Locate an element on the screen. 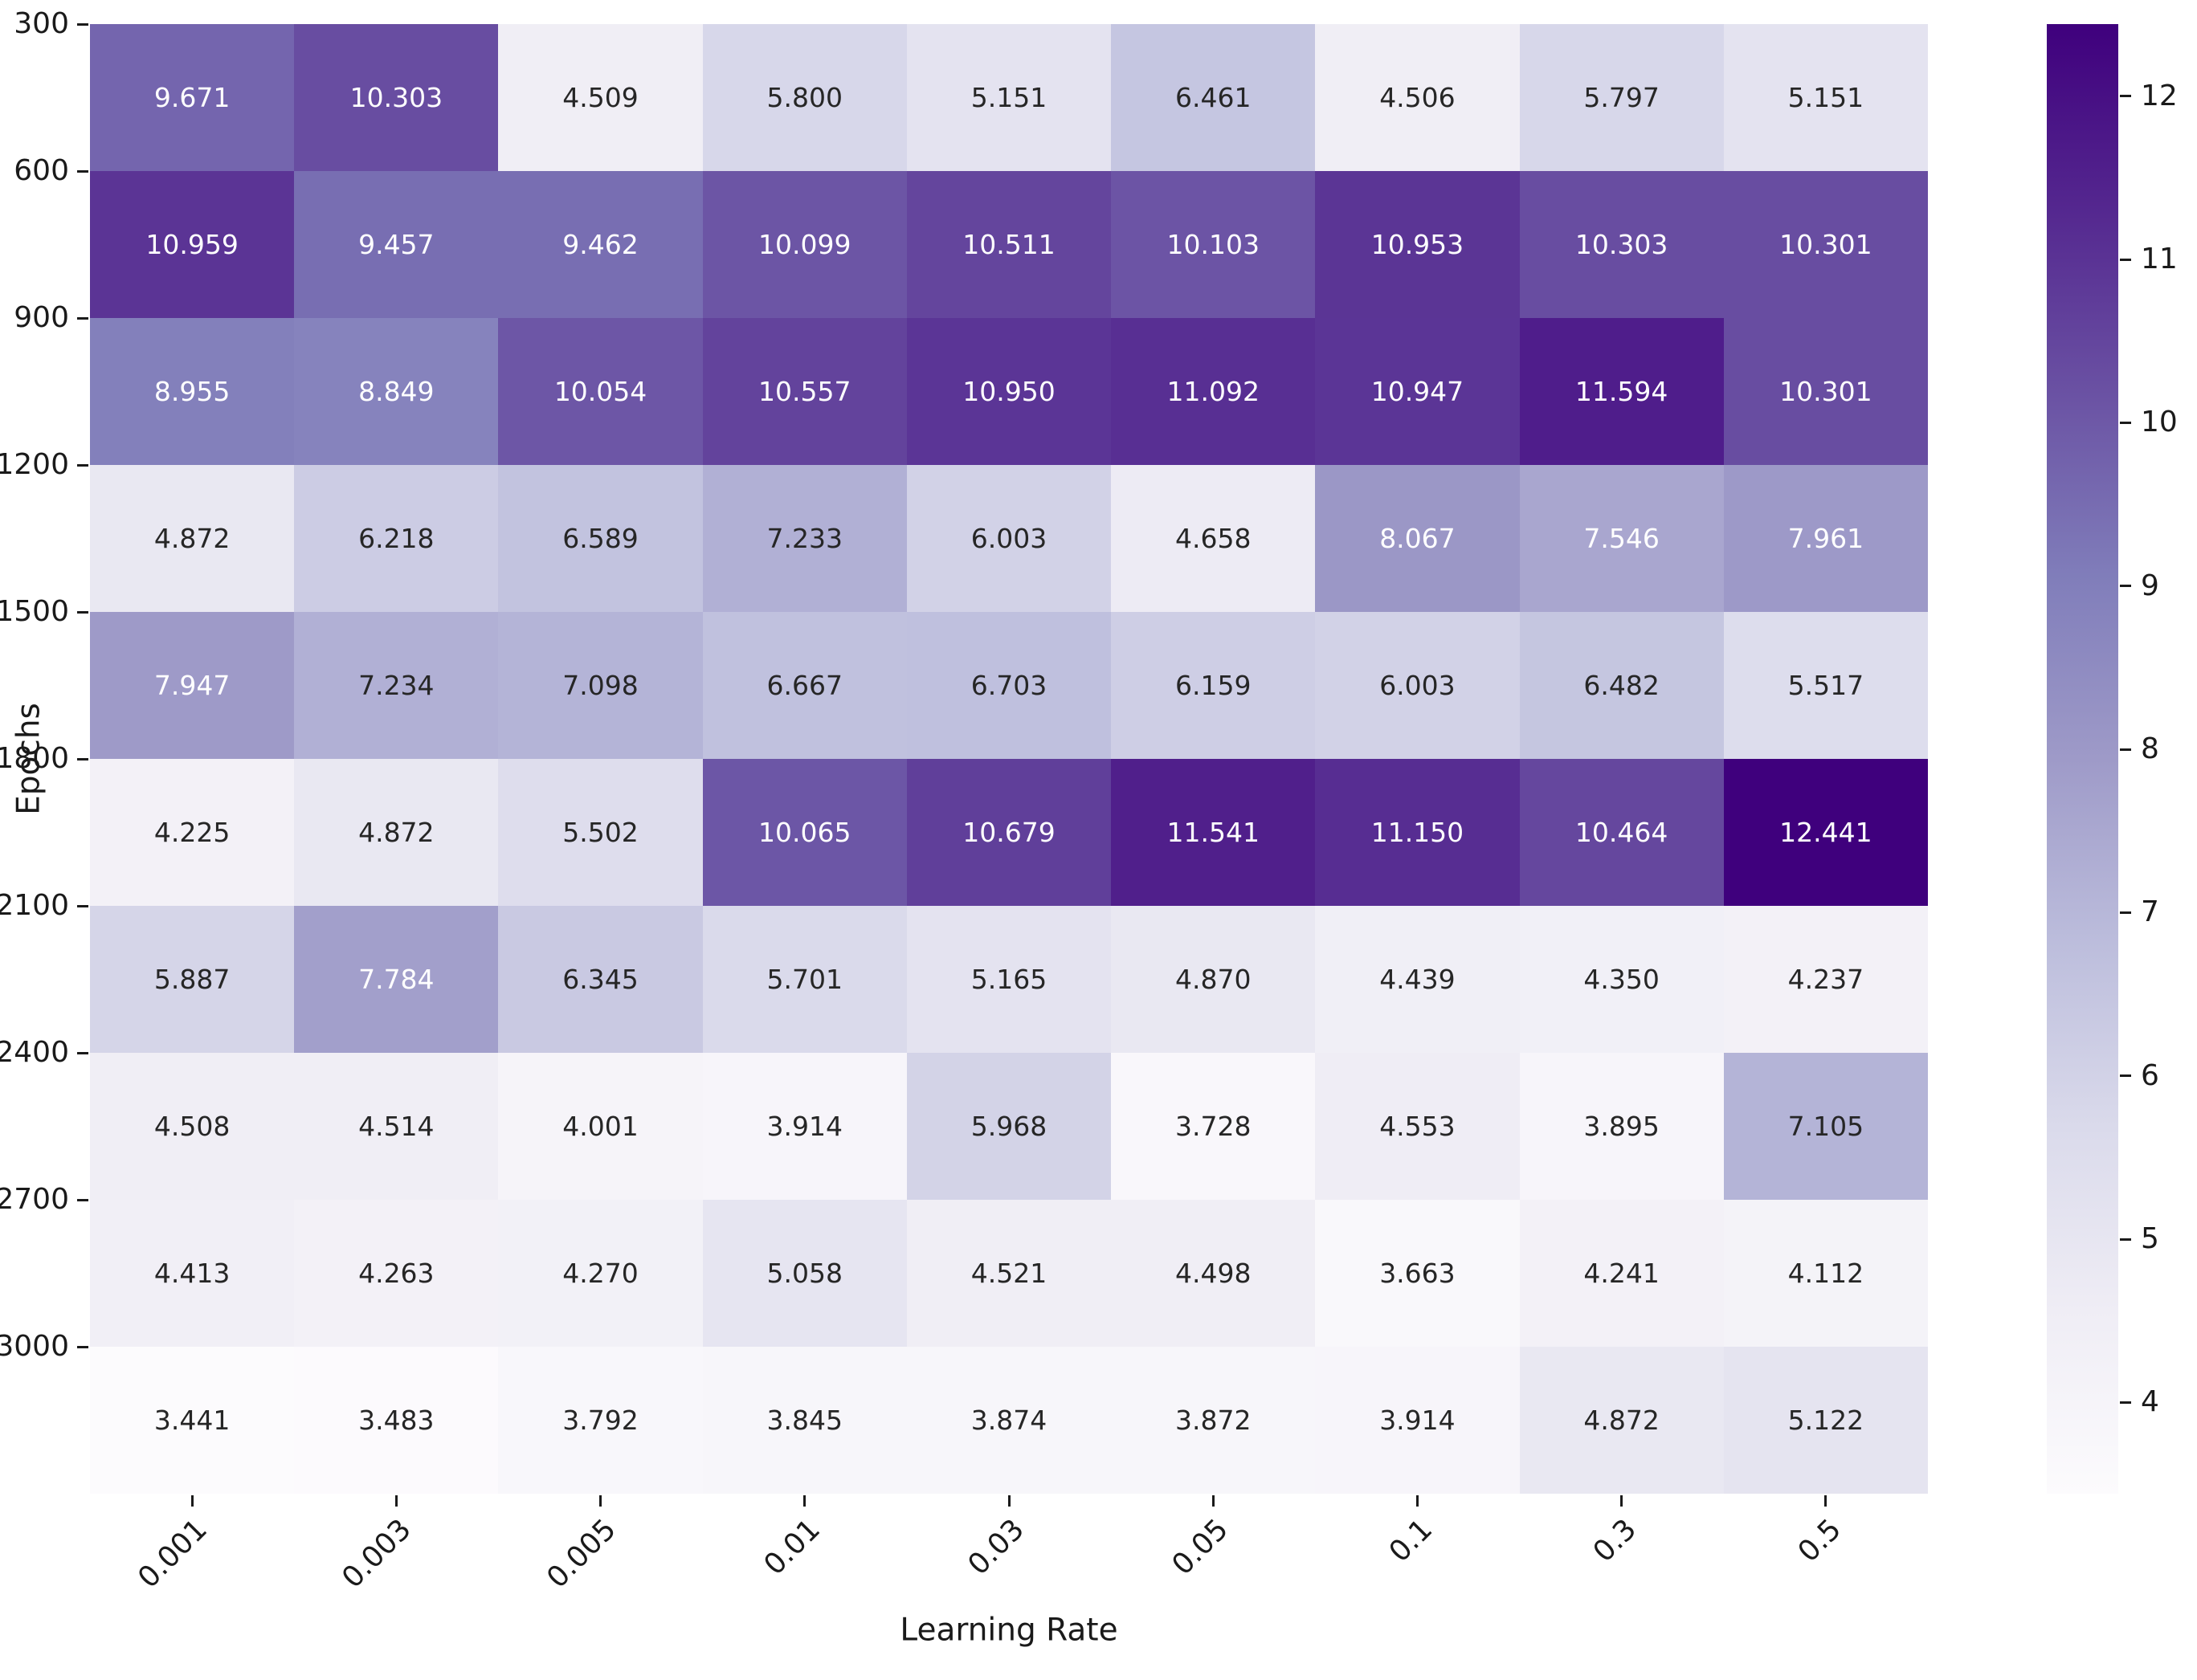  heatmap-cell: 3.792 is located at coordinates (600, 1420).